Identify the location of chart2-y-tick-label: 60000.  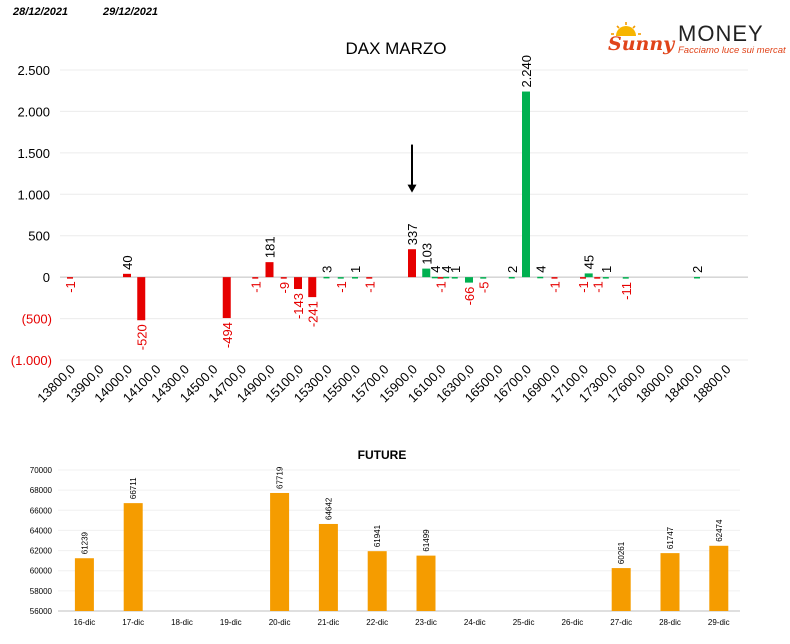
(41, 571).